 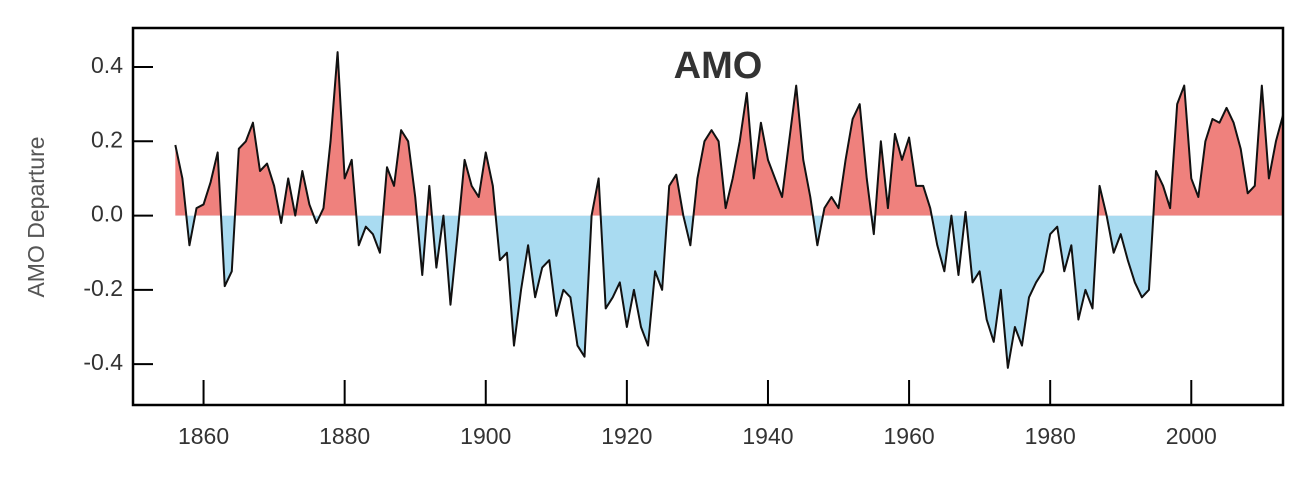 What do you see at coordinates (485, 436) in the screenshot?
I see `x-tick-label: 1900` at bounding box center [485, 436].